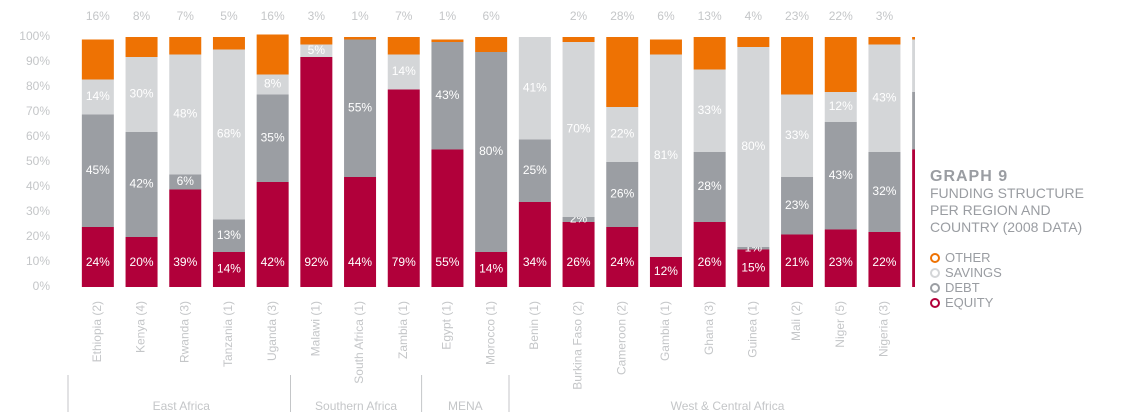  What do you see at coordinates (404, 262) in the screenshot?
I see `value-label: 79%` at bounding box center [404, 262].